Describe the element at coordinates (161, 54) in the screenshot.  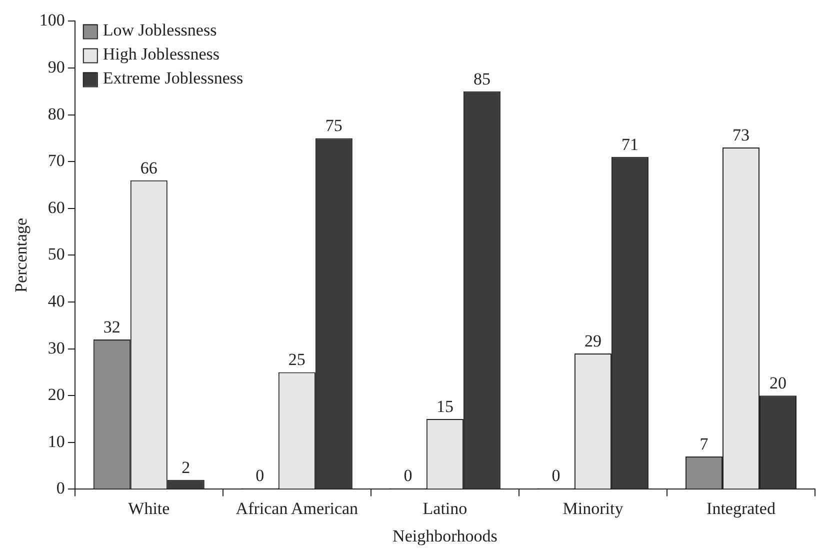
I see `legend-label: High Joblessness` at that location.